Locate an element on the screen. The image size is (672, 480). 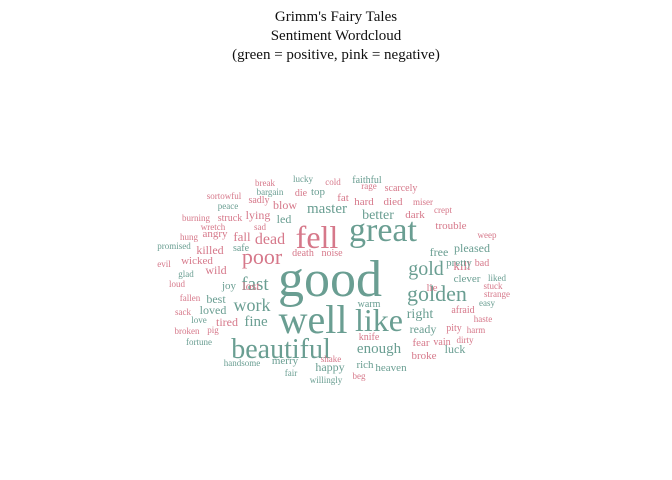
word-loud: loud is located at coordinates (177, 284).